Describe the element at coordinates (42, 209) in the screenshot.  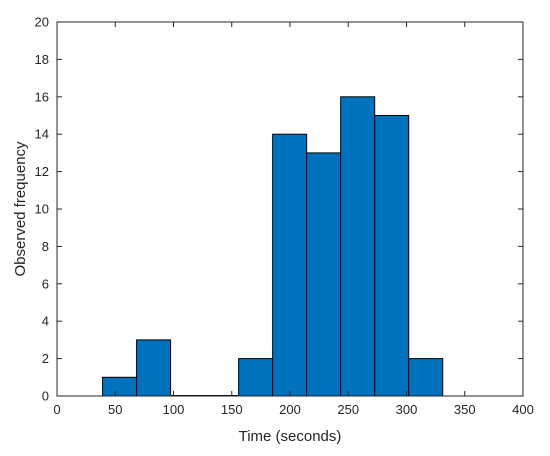
I see `y-tick-label: 10` at that location.